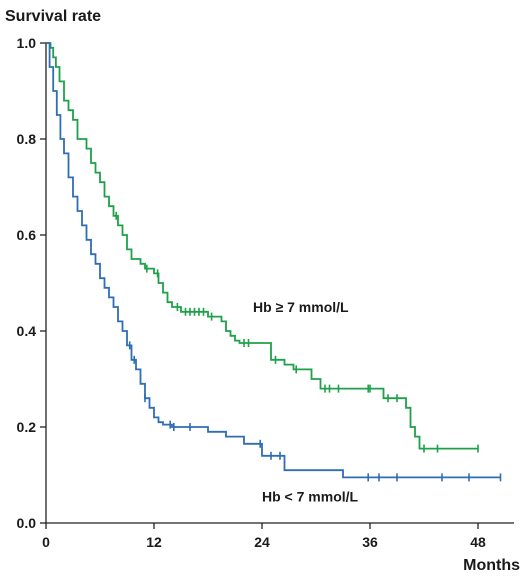 This screenshot has width=528, height=577. Describe the element at coordinates (27, 235) in the screenshot. I see `y-tick-label: 0.6` at that location.